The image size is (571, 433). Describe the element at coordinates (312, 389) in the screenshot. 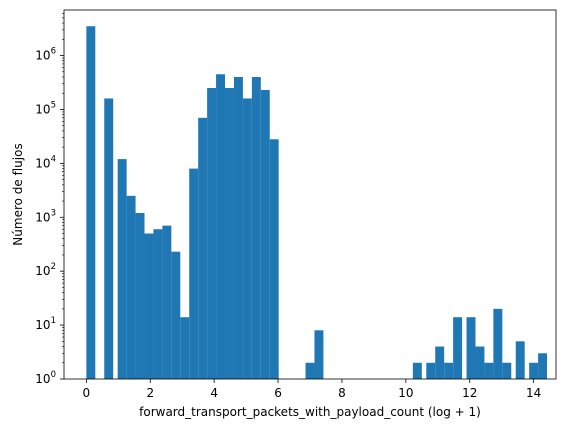

I see `x-axis: 0 2 4 6 8 10 12 14` at that location.